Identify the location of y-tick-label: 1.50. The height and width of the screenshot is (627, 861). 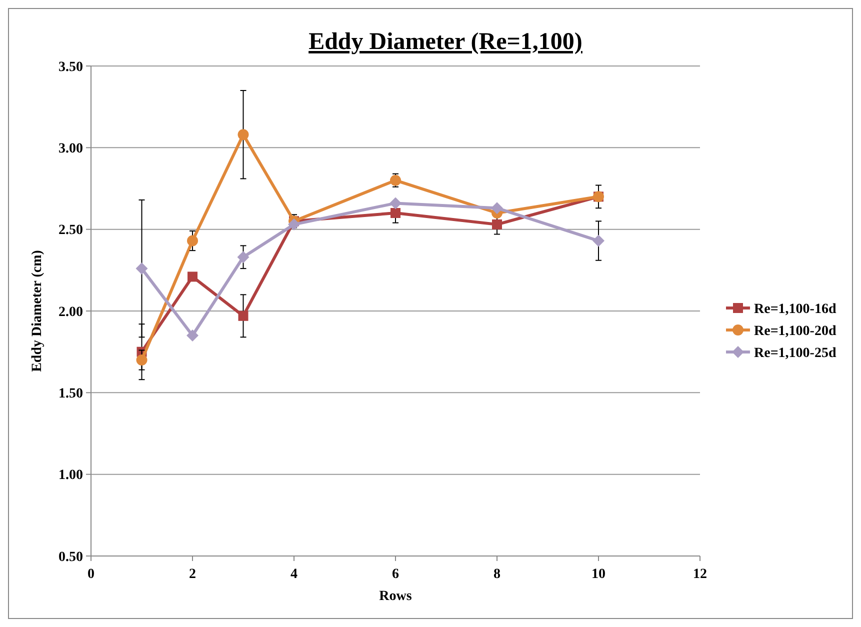
(70, 394).